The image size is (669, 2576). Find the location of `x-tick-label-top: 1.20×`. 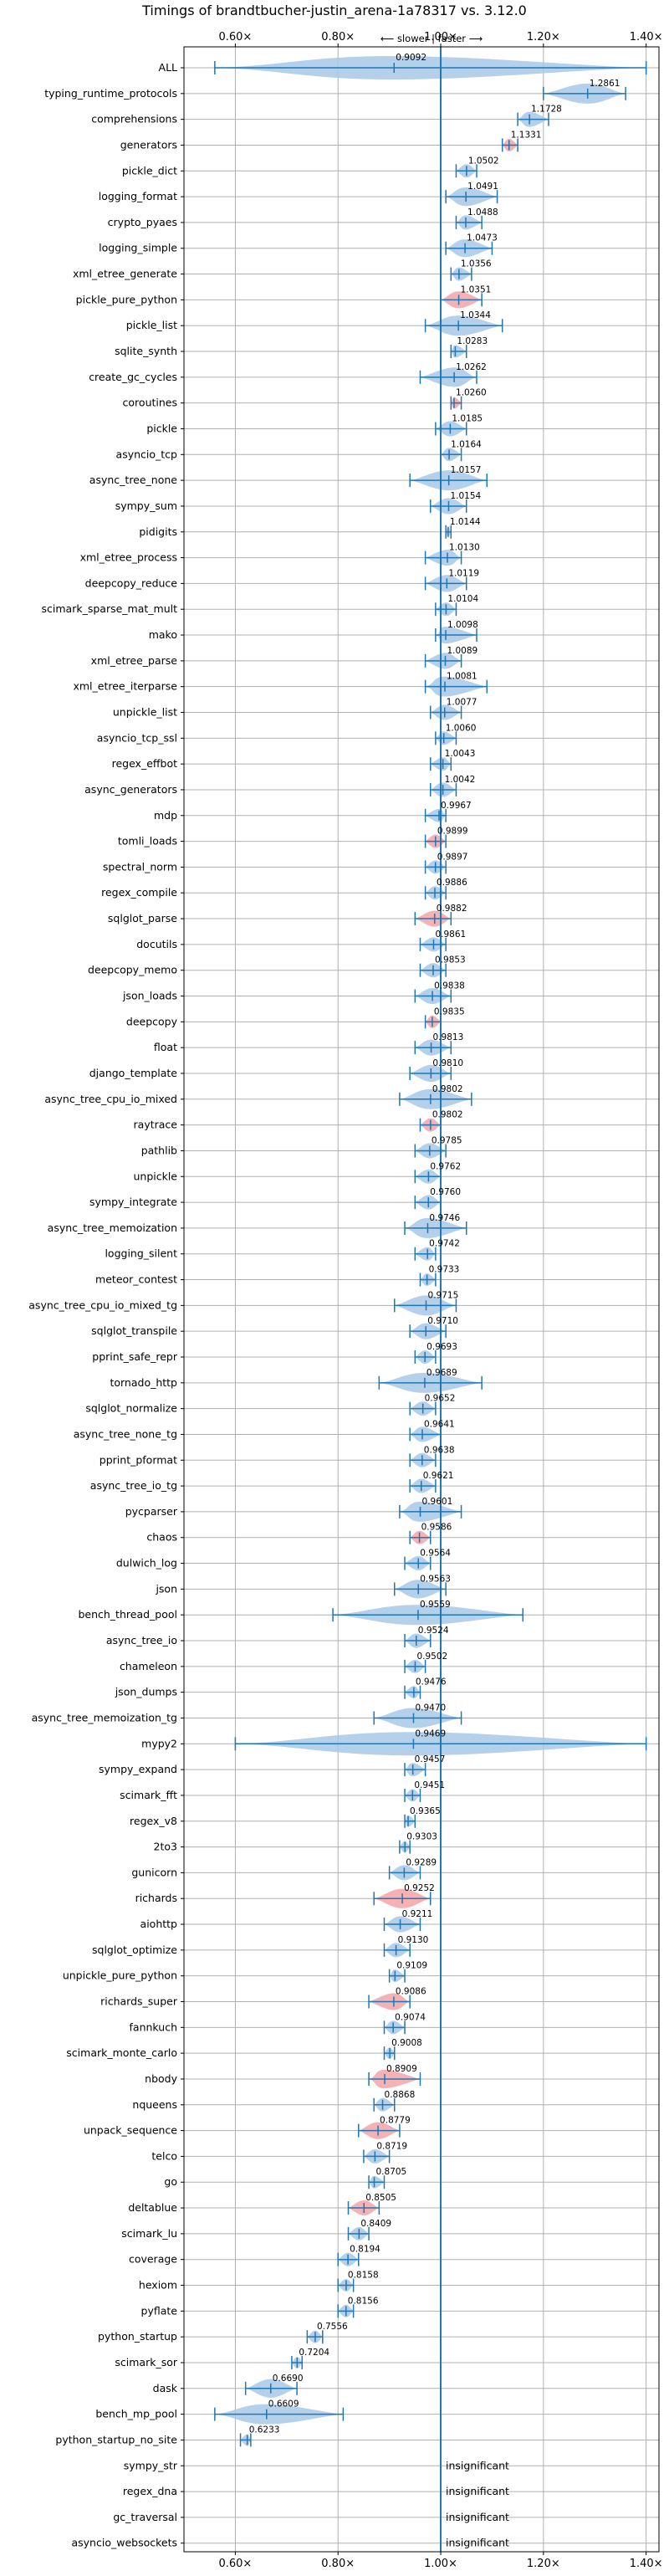

x-tick-label-top: 1.20× is located at coordinates (544, 38).